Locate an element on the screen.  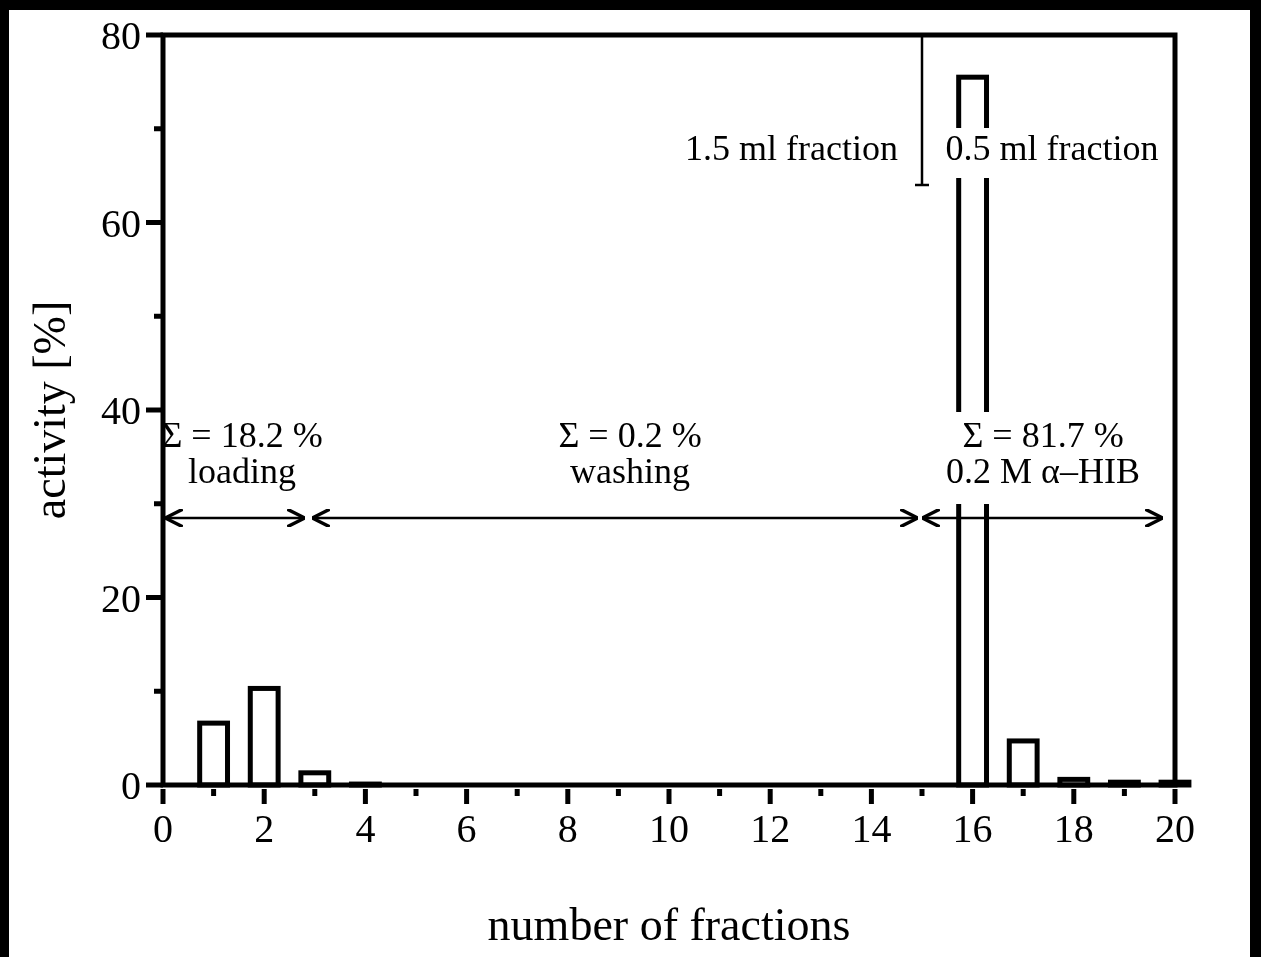
x-axis-title: number of fractions is located at coordinates (669, 924).